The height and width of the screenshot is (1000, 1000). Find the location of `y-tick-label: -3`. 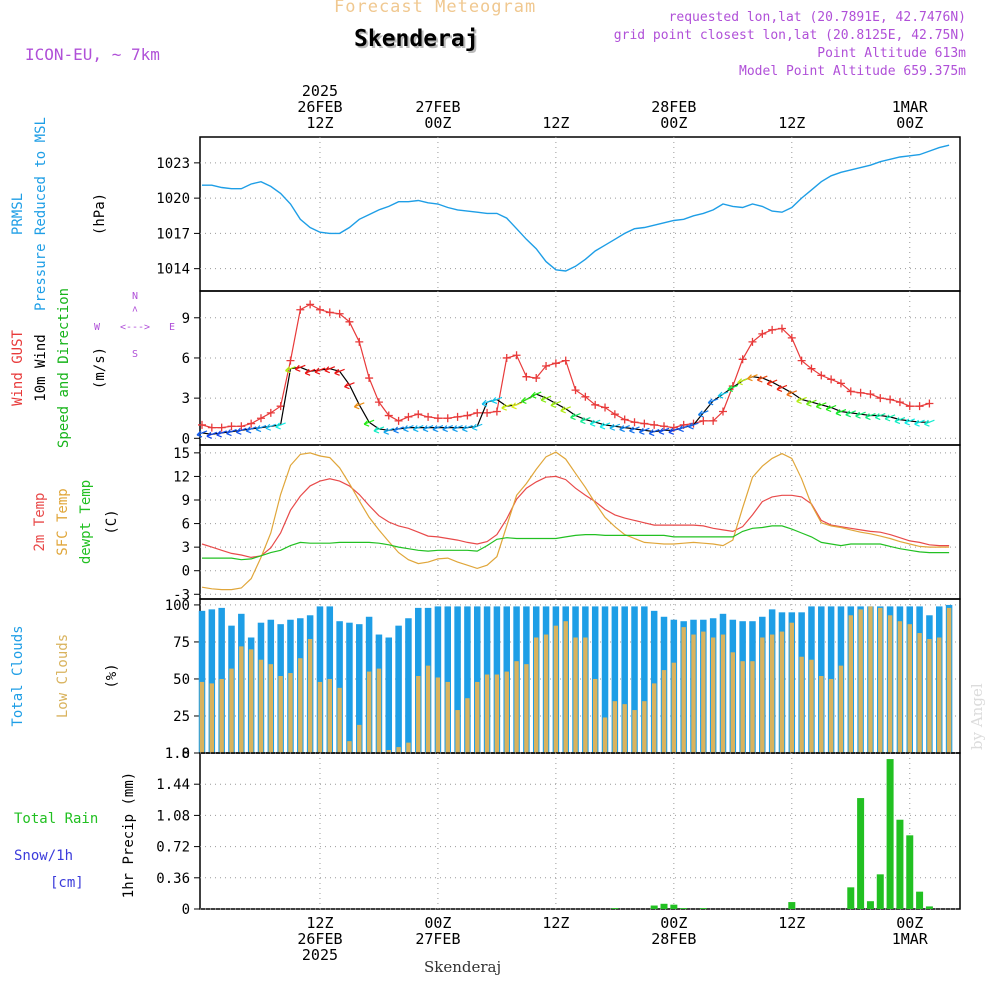

y-tick-label: -3 is located at coordinates (181, 595).